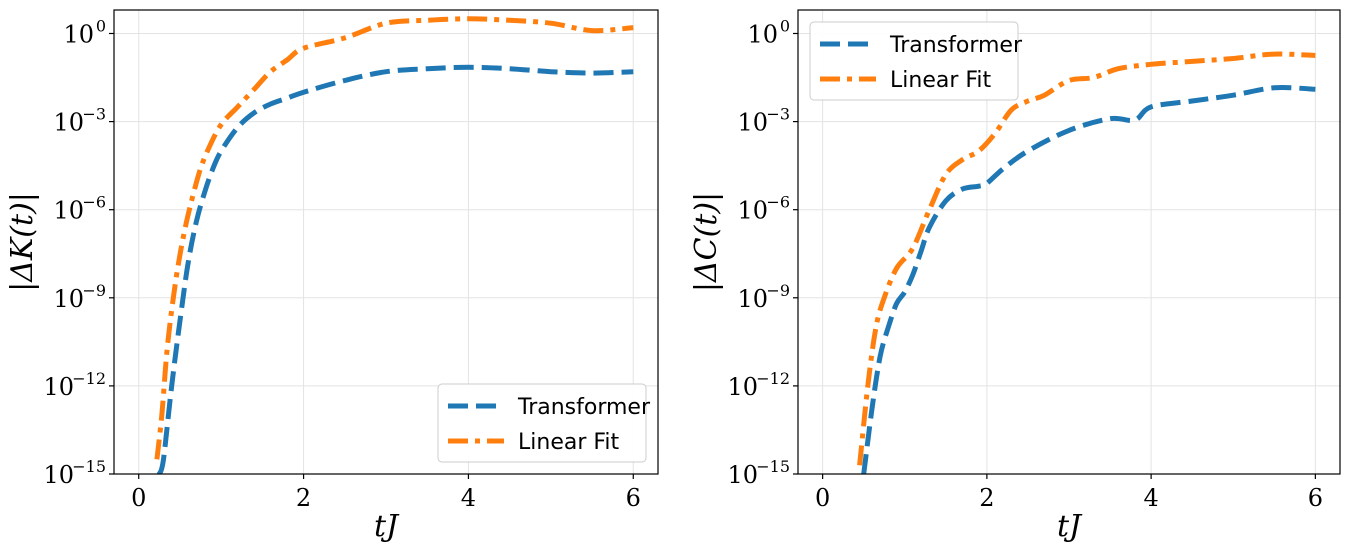 The image size is (1350, 551). What do you see at coordinates (706, 242) in the screenshot?
I see `y-axis-label: |ΔC(t)|` at bounding box center [706, 242].